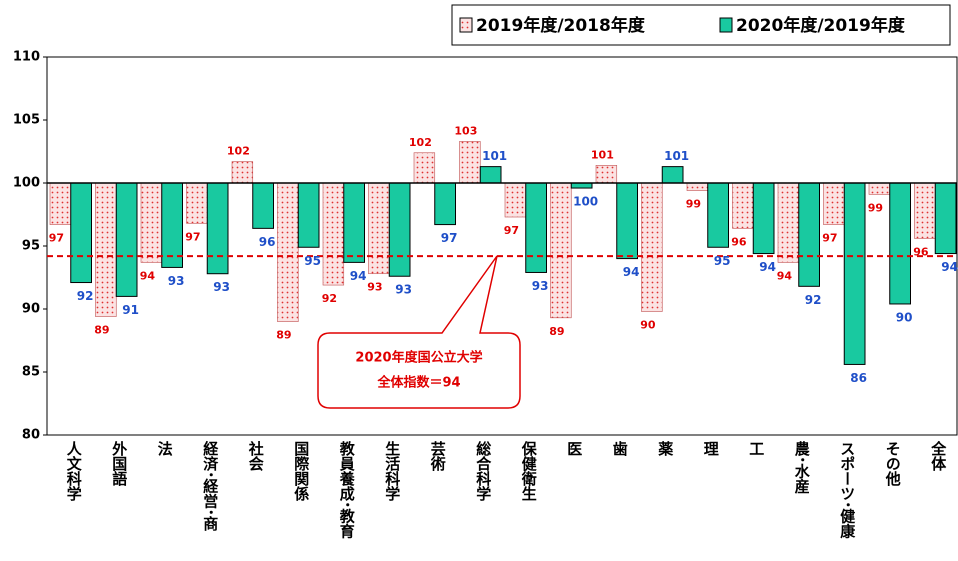 The width and height of the screenshot is (958, 561). I want to click on legend-label: 2020年度/2019年度, so click(821, 25).